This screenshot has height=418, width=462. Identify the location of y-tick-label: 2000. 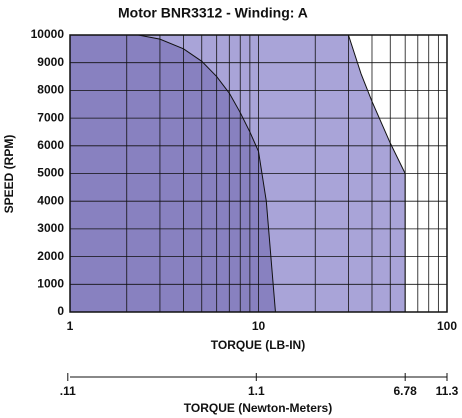
(50, 256).